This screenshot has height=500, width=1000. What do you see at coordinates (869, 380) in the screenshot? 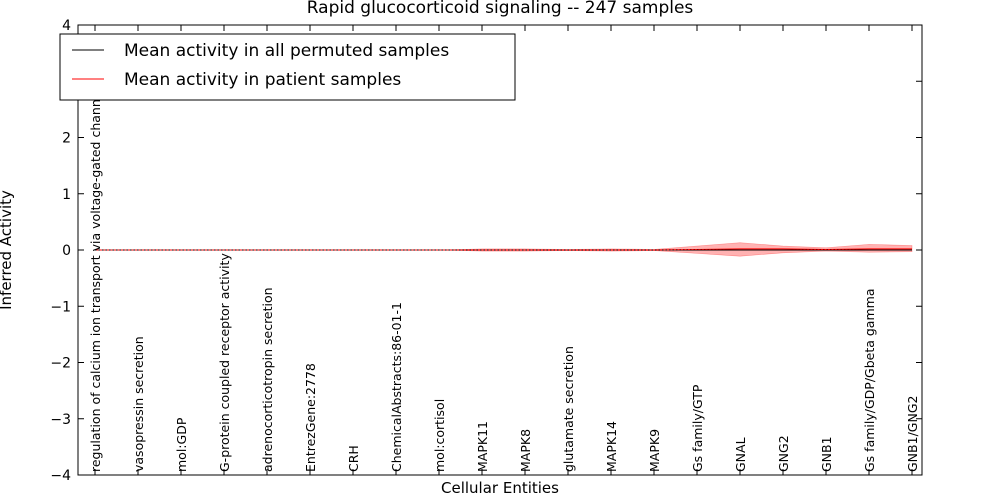
I see `category-label: Gs family/GDP/Gbeta gamma` at bounding box center [869, 380].